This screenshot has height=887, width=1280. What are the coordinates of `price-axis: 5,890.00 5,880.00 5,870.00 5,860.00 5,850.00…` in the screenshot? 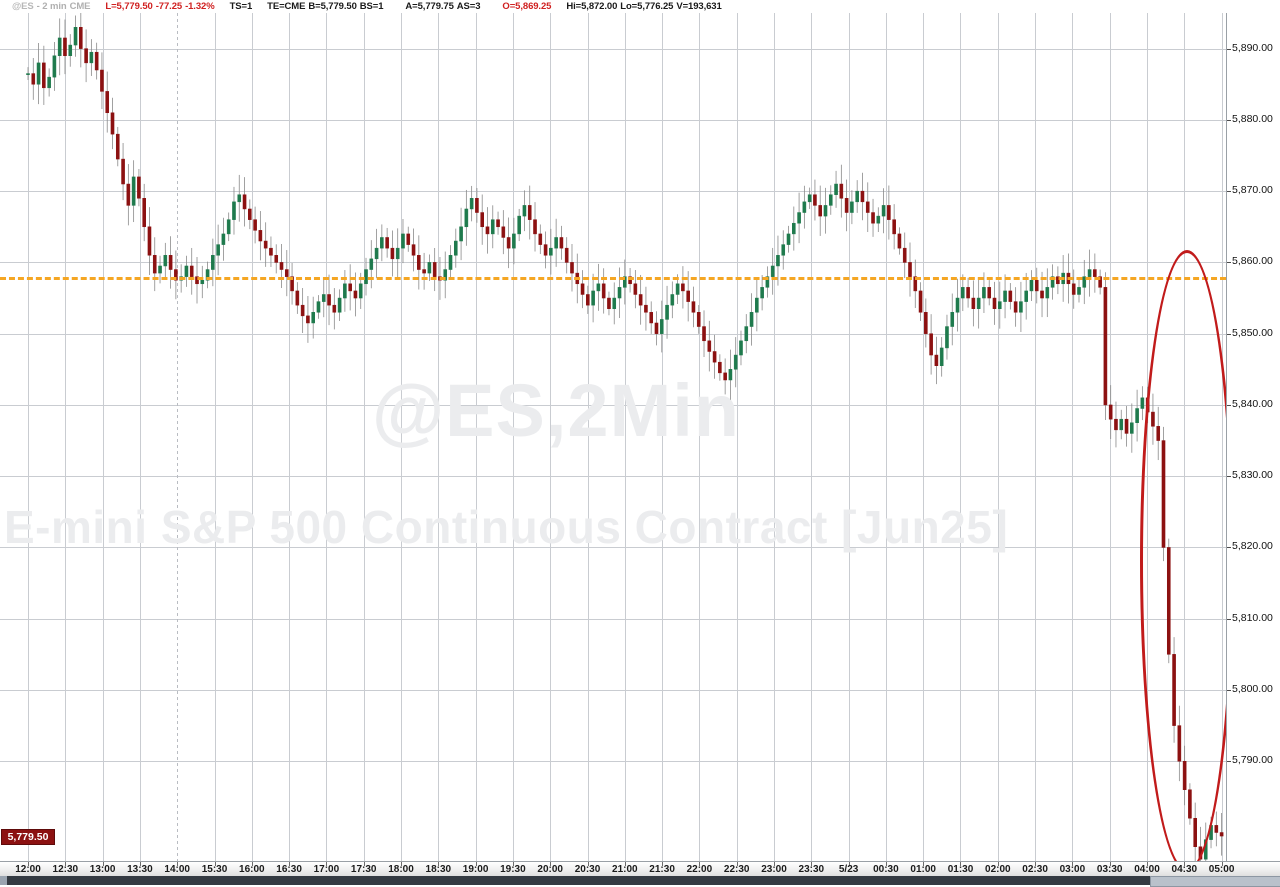 It's located at (1253, 437).